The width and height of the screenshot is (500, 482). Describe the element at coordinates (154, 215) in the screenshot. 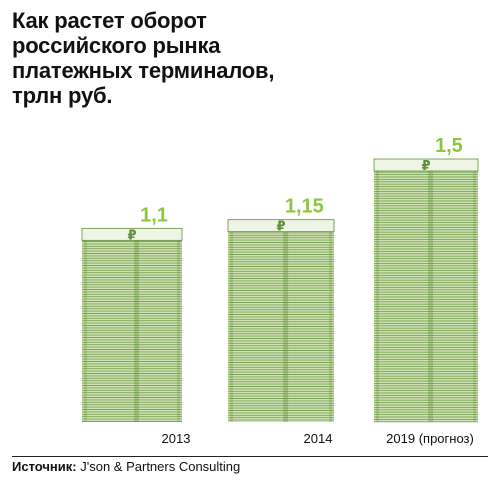

I see `value-label: 1,1` at that location.